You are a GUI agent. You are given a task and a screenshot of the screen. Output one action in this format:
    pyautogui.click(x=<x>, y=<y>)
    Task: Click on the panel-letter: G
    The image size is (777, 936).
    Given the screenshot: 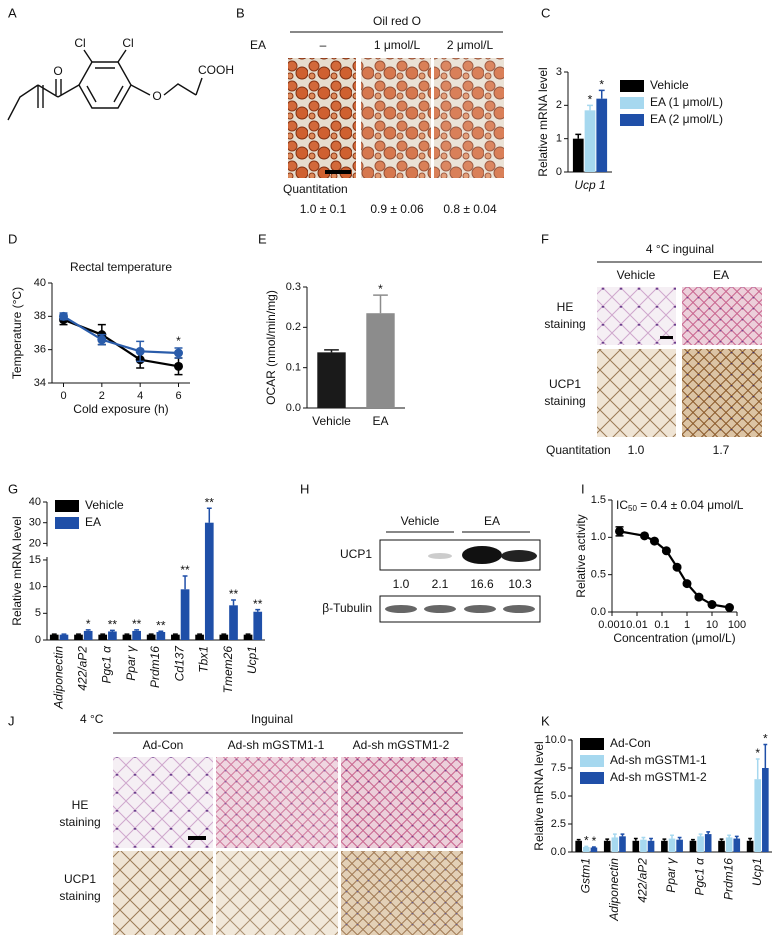 What is the action you would take?
    pyautogui.click(x=13, y=488)
    